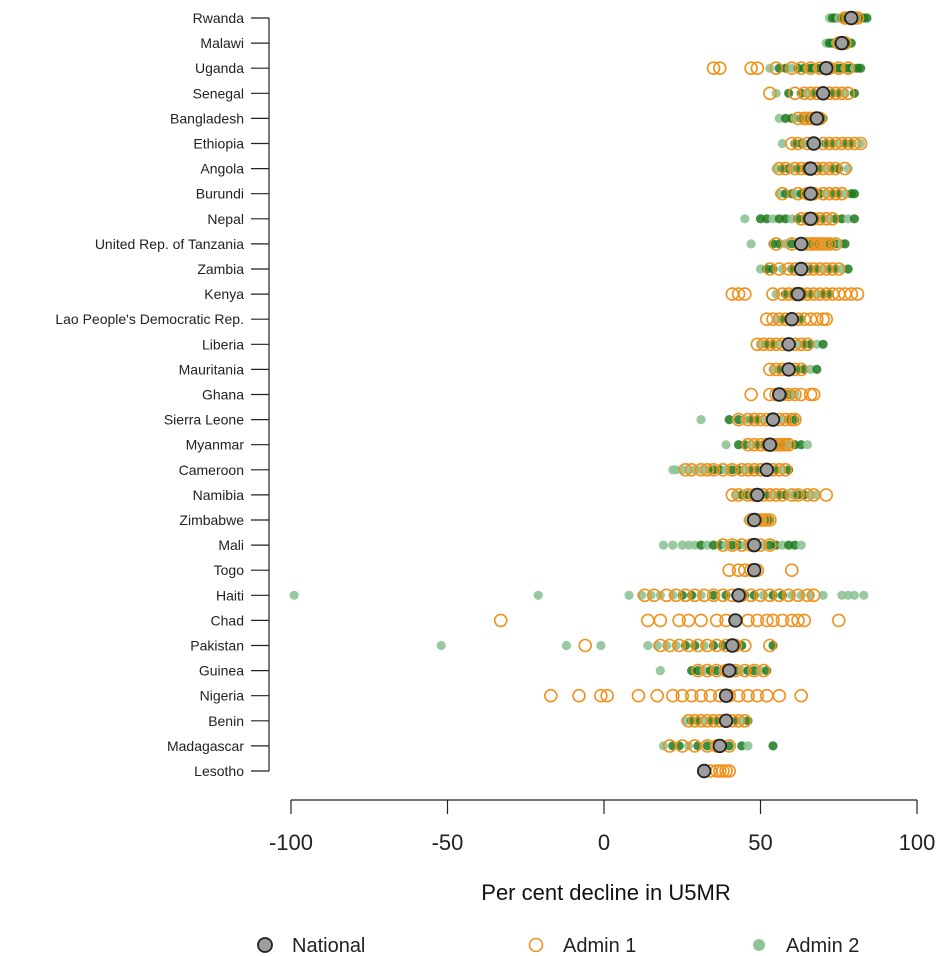  I want to click on country-label: Ghana, so click(223, 395).